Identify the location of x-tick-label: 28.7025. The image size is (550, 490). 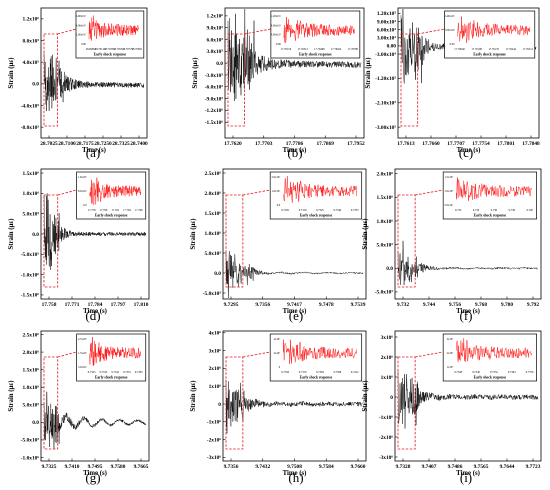
(49, 144).